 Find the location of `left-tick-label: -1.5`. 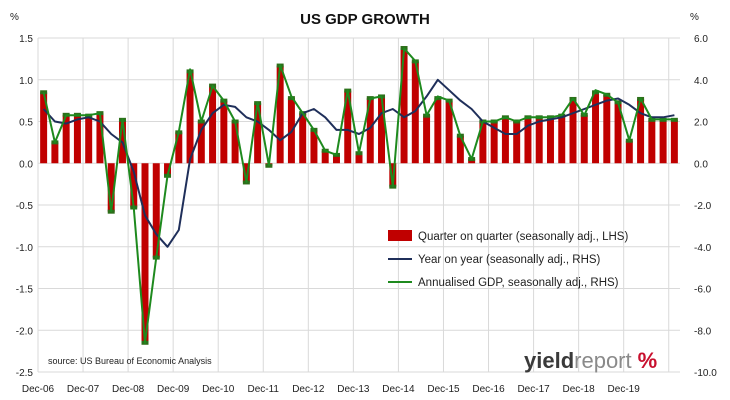

left-tick-label: -1.5 is located at coordinates (25, 290).